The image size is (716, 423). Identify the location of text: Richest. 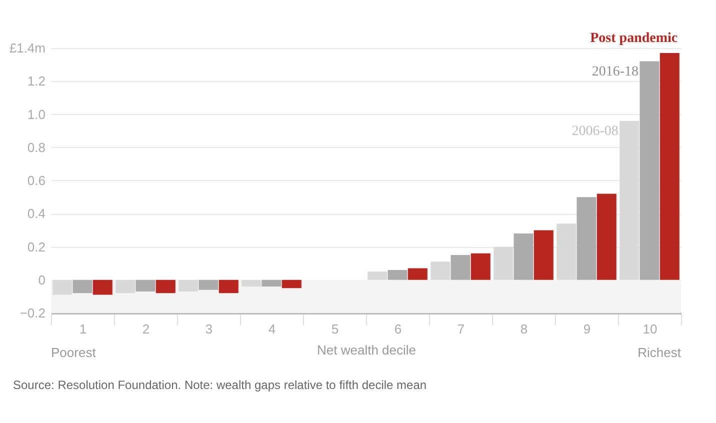
(660, 352).